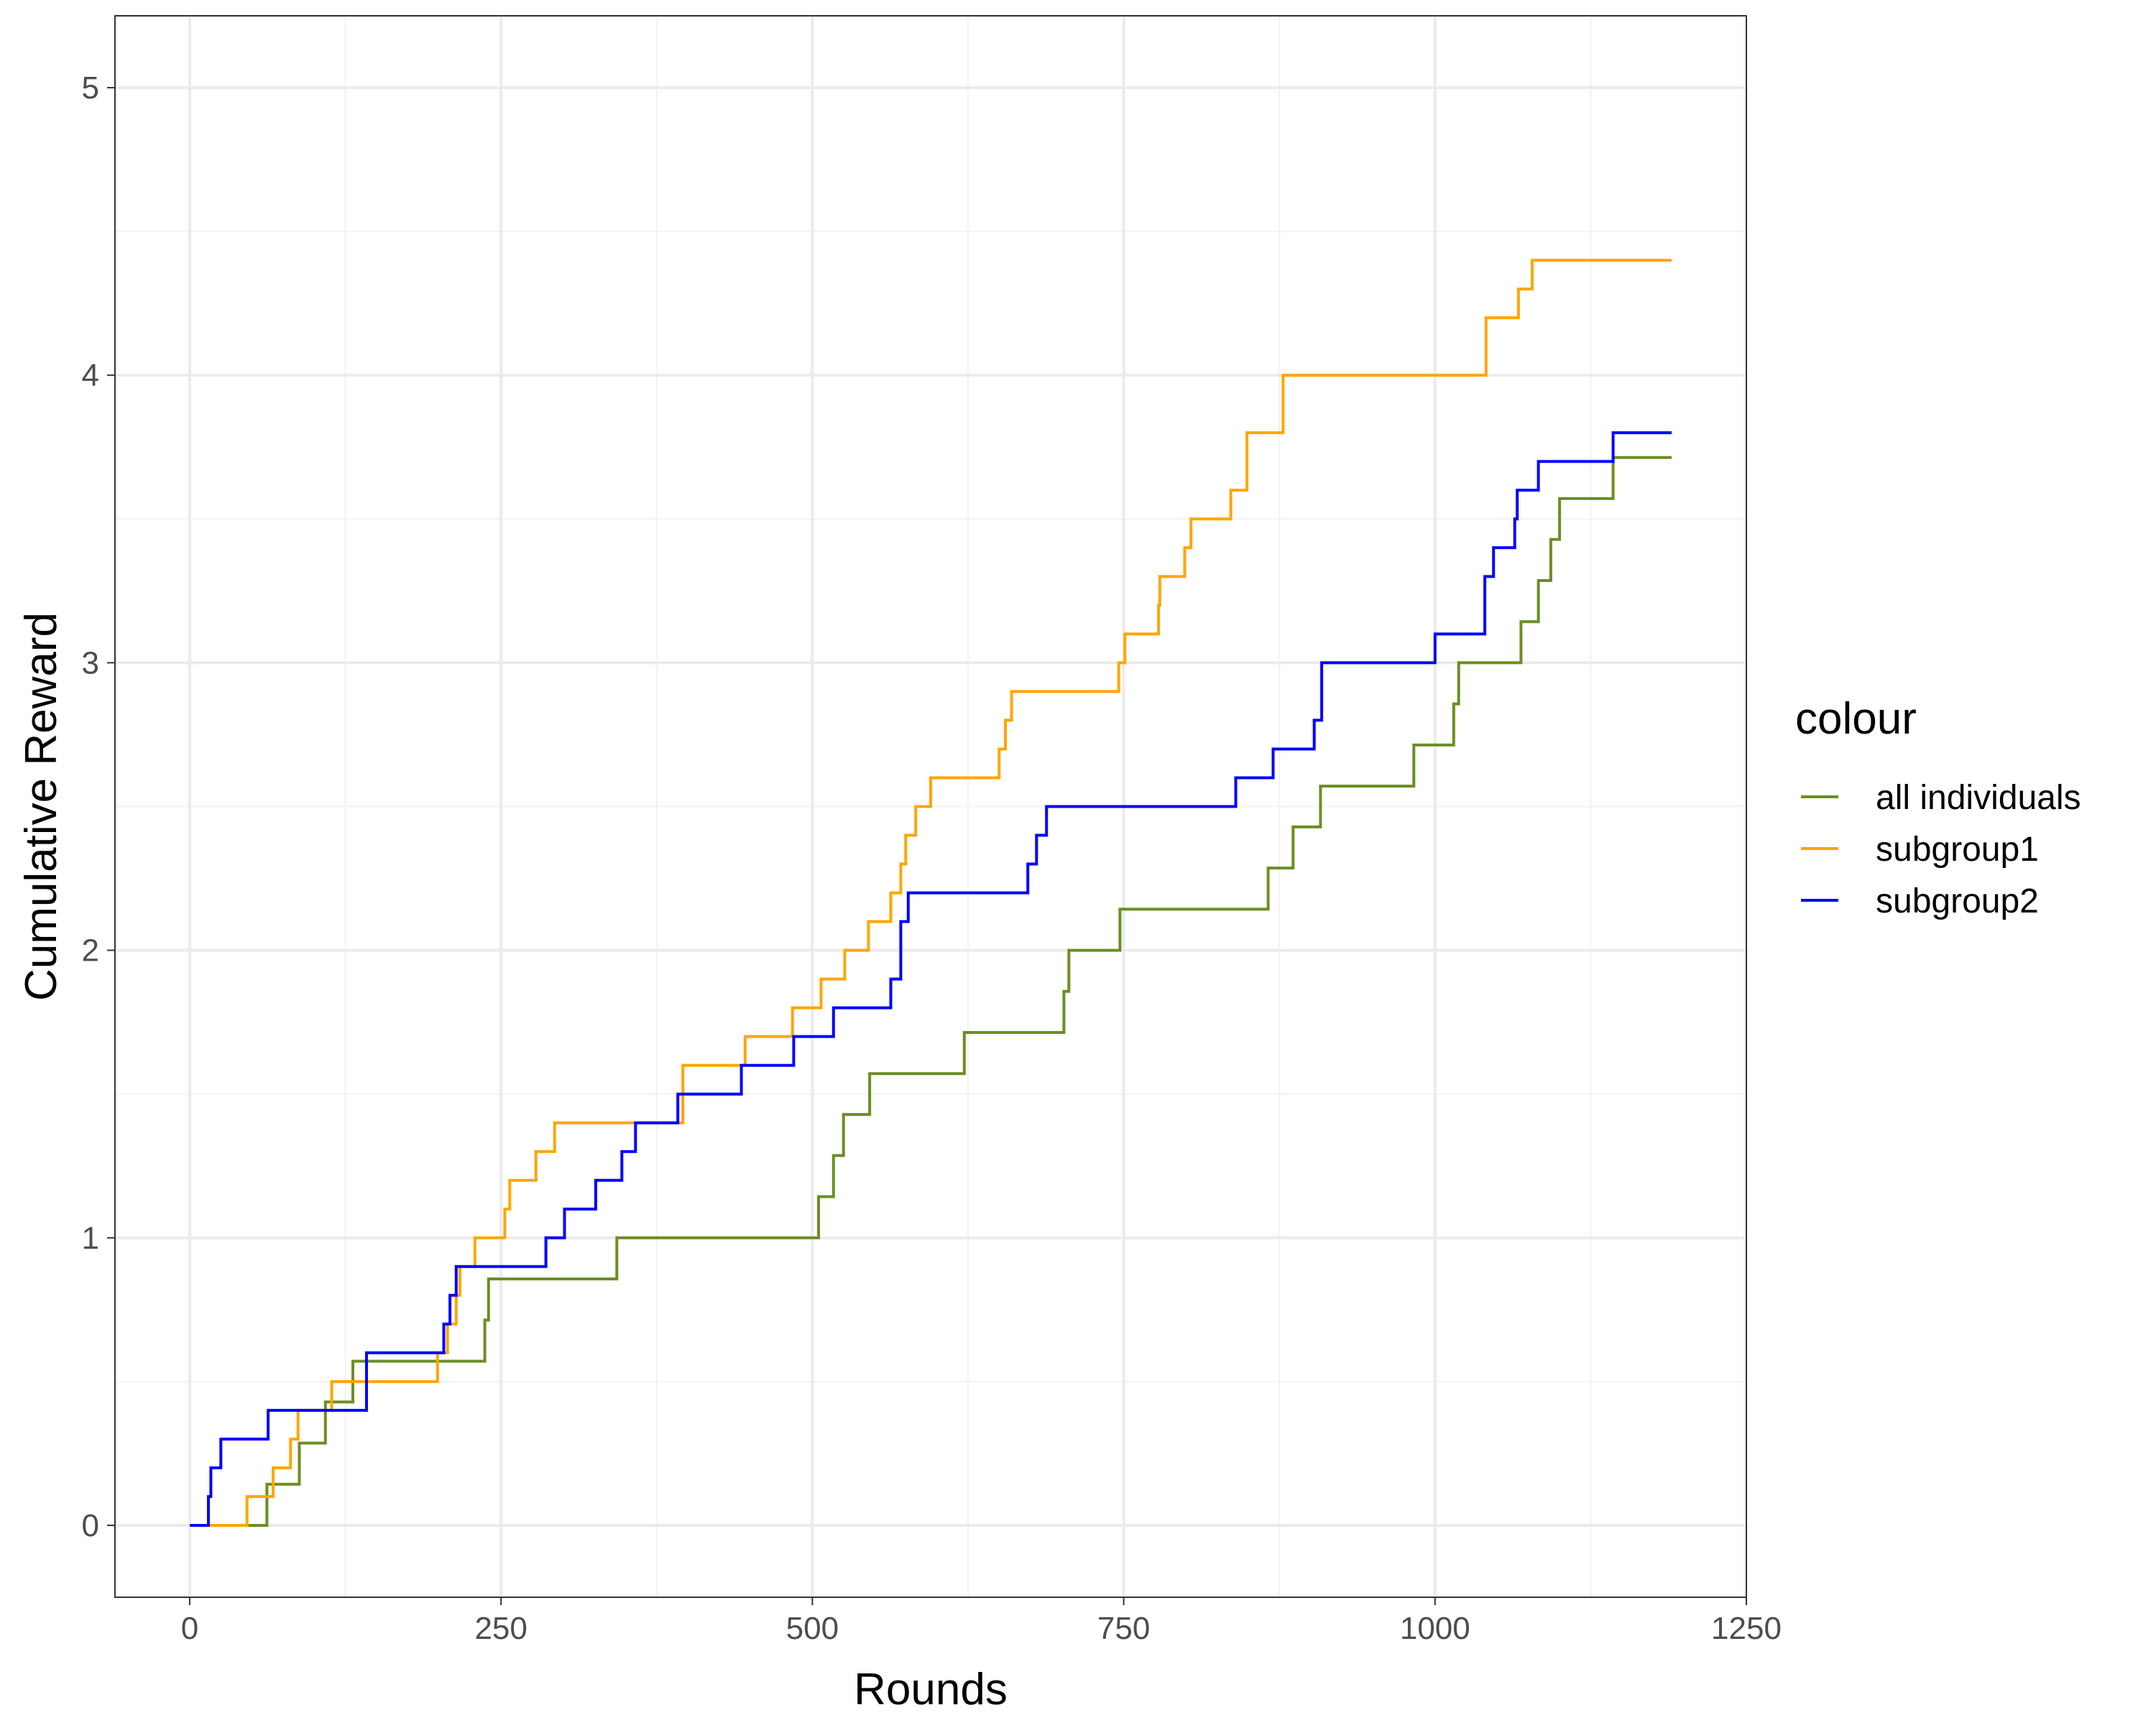 The height and width of the screenshot is (1728, 2156). What do you see at coordinates (1978, 798) in the screenshot?
I see `legend-label-all-individuals: all individuals` at bounding box center [1978, 798].